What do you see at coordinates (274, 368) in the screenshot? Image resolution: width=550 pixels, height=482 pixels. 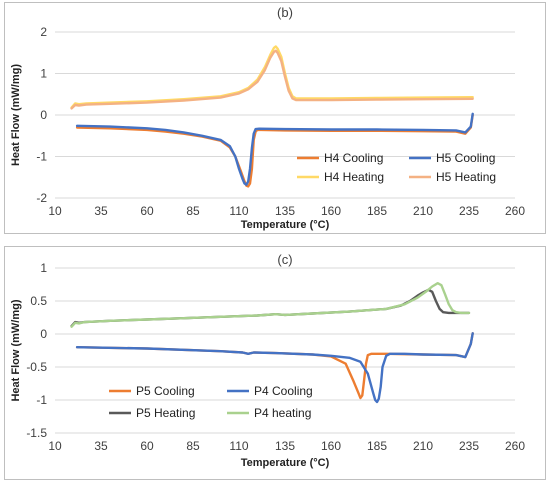 I see `series-line-p4-cooling` at bounding box center [274, 368].